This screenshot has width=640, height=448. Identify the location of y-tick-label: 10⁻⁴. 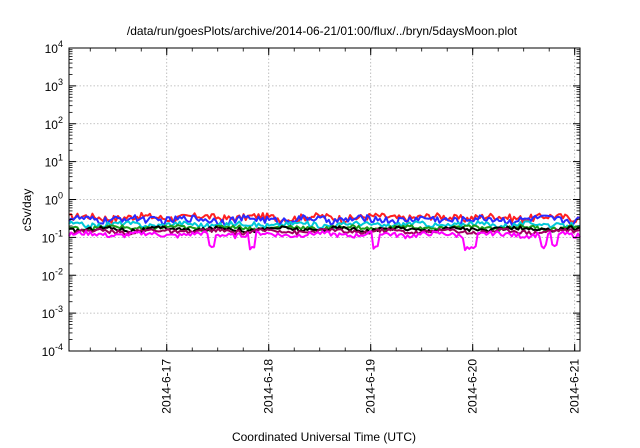
(52, 350).